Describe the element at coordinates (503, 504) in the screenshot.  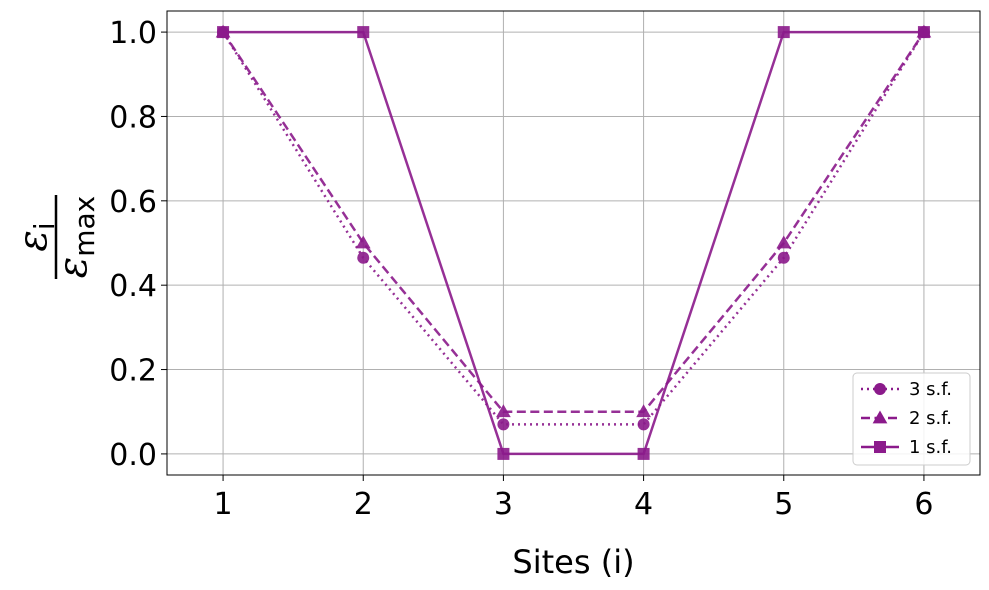
I see `x-tick-label-3: 3` at that location.